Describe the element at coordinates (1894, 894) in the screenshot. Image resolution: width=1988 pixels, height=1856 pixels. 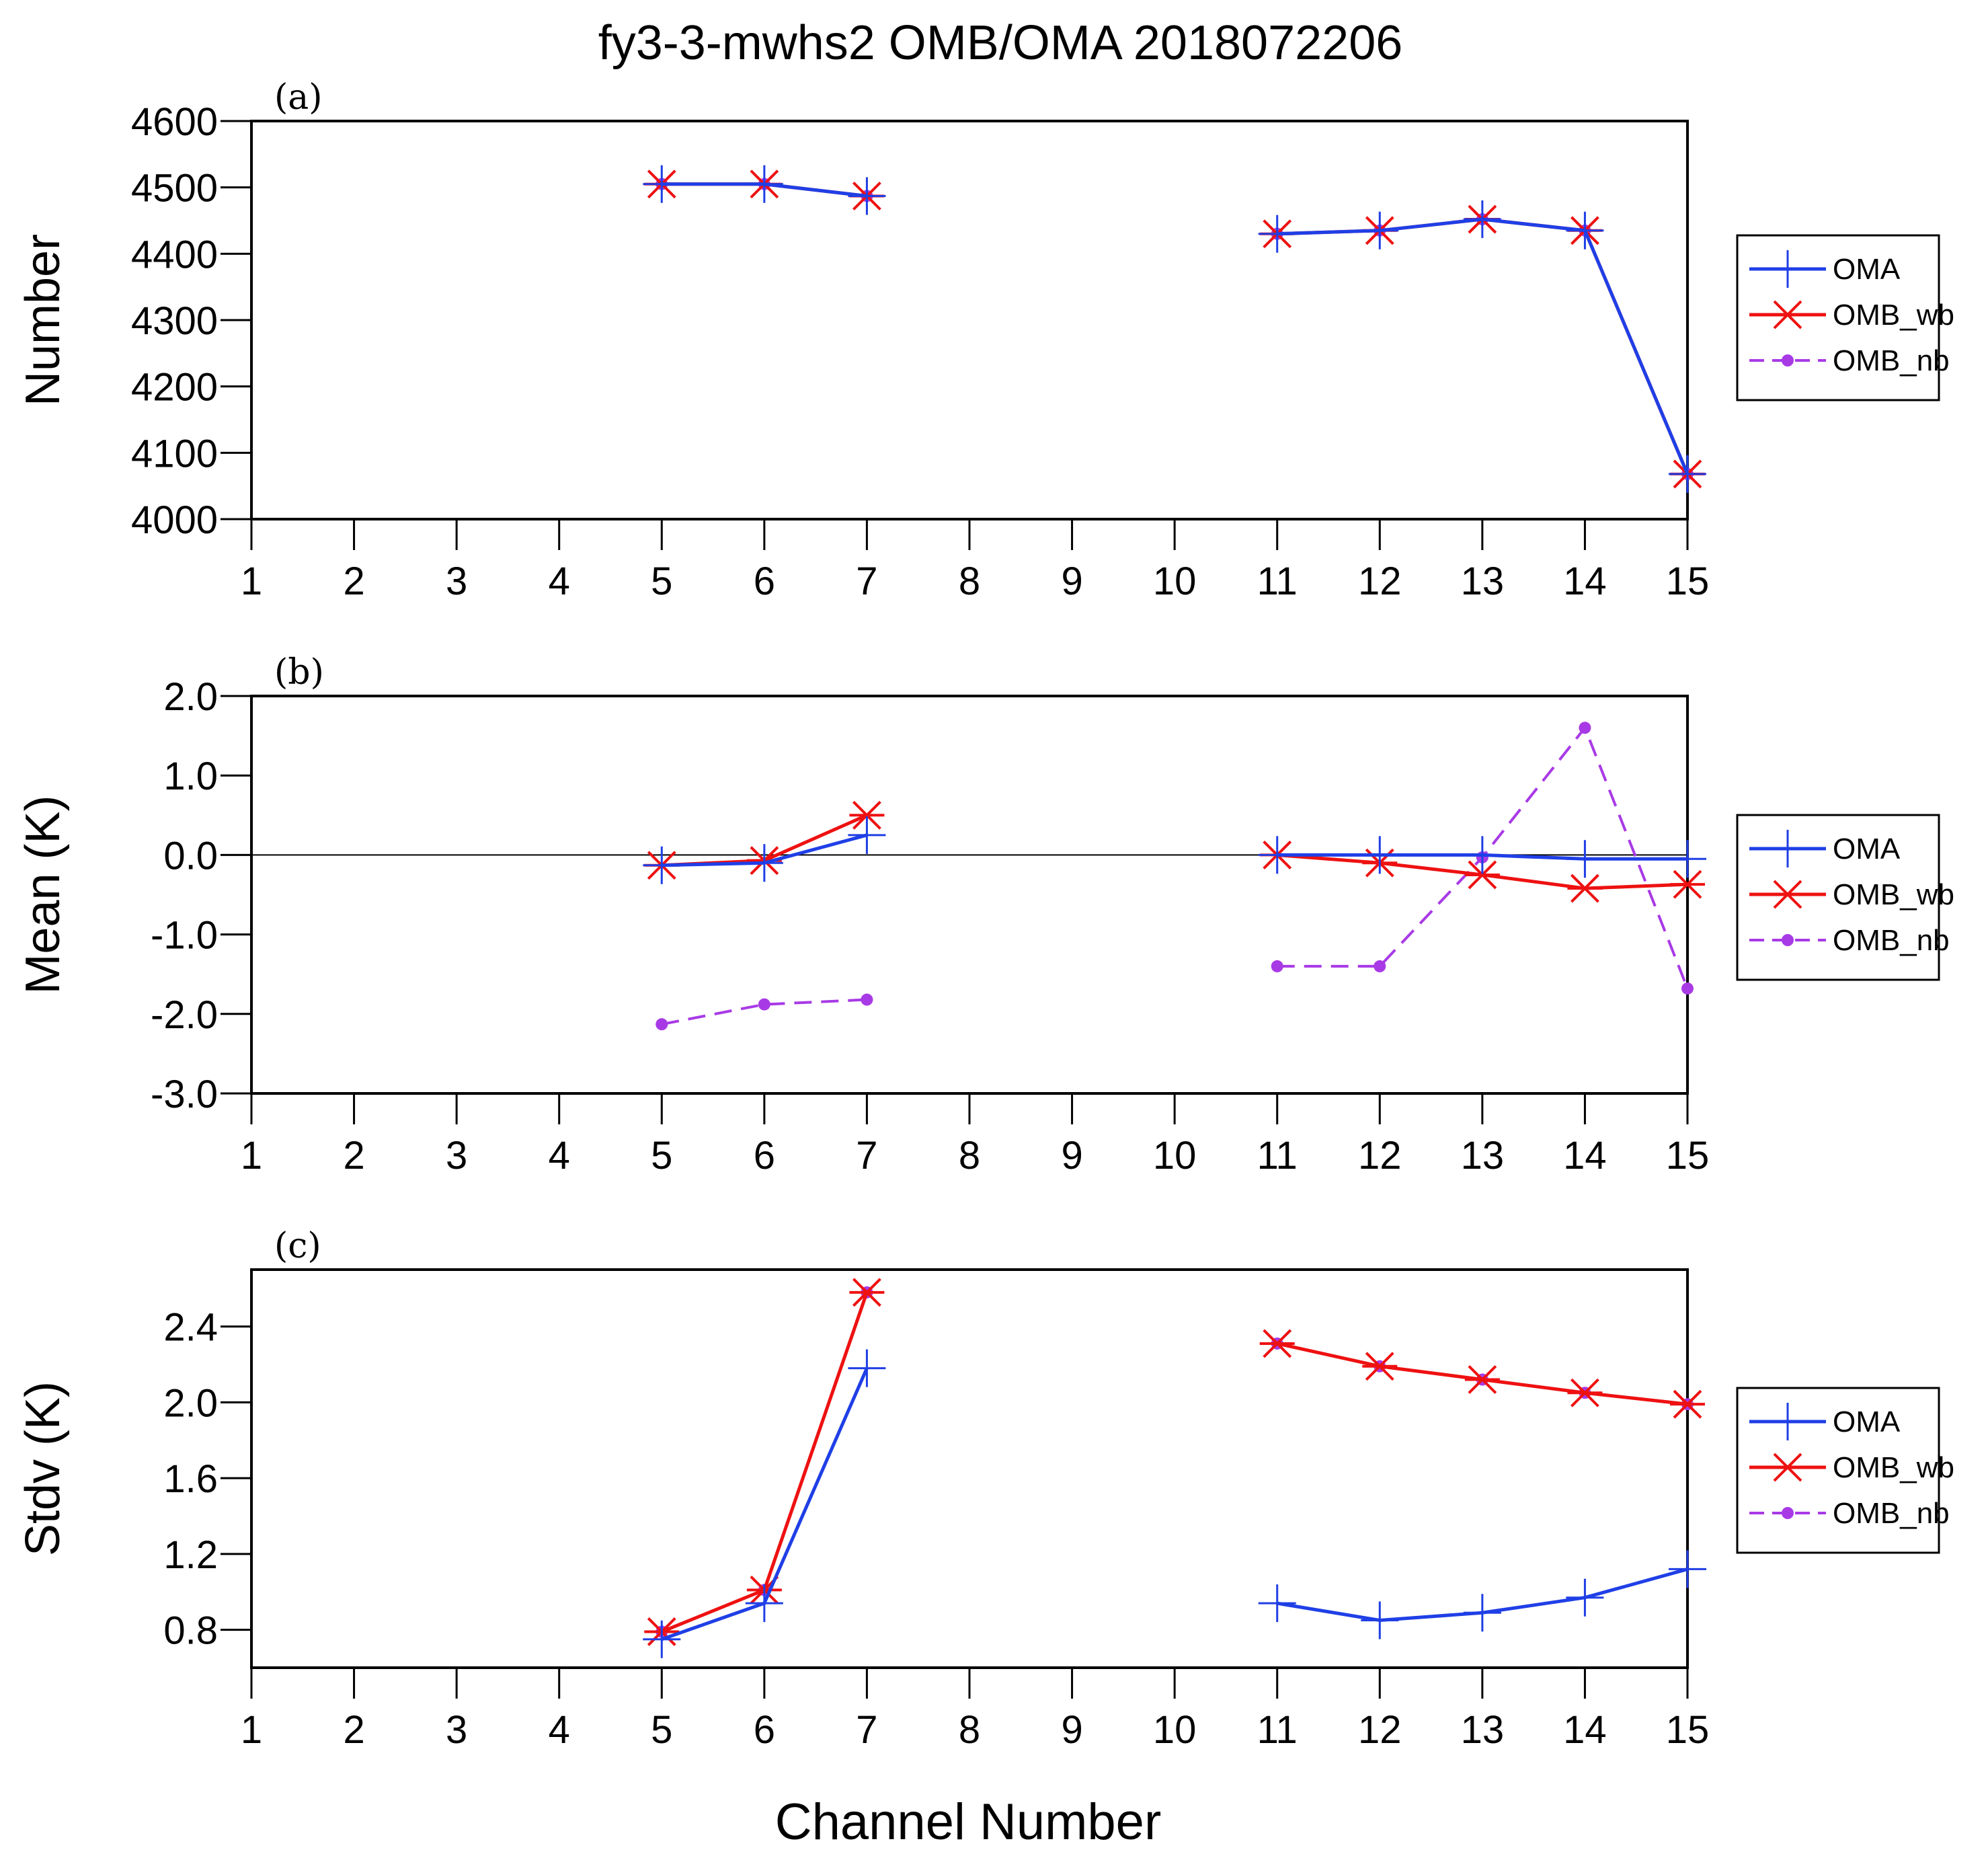
I see `legend-label-omb-wb: OMB_wb` at that location.